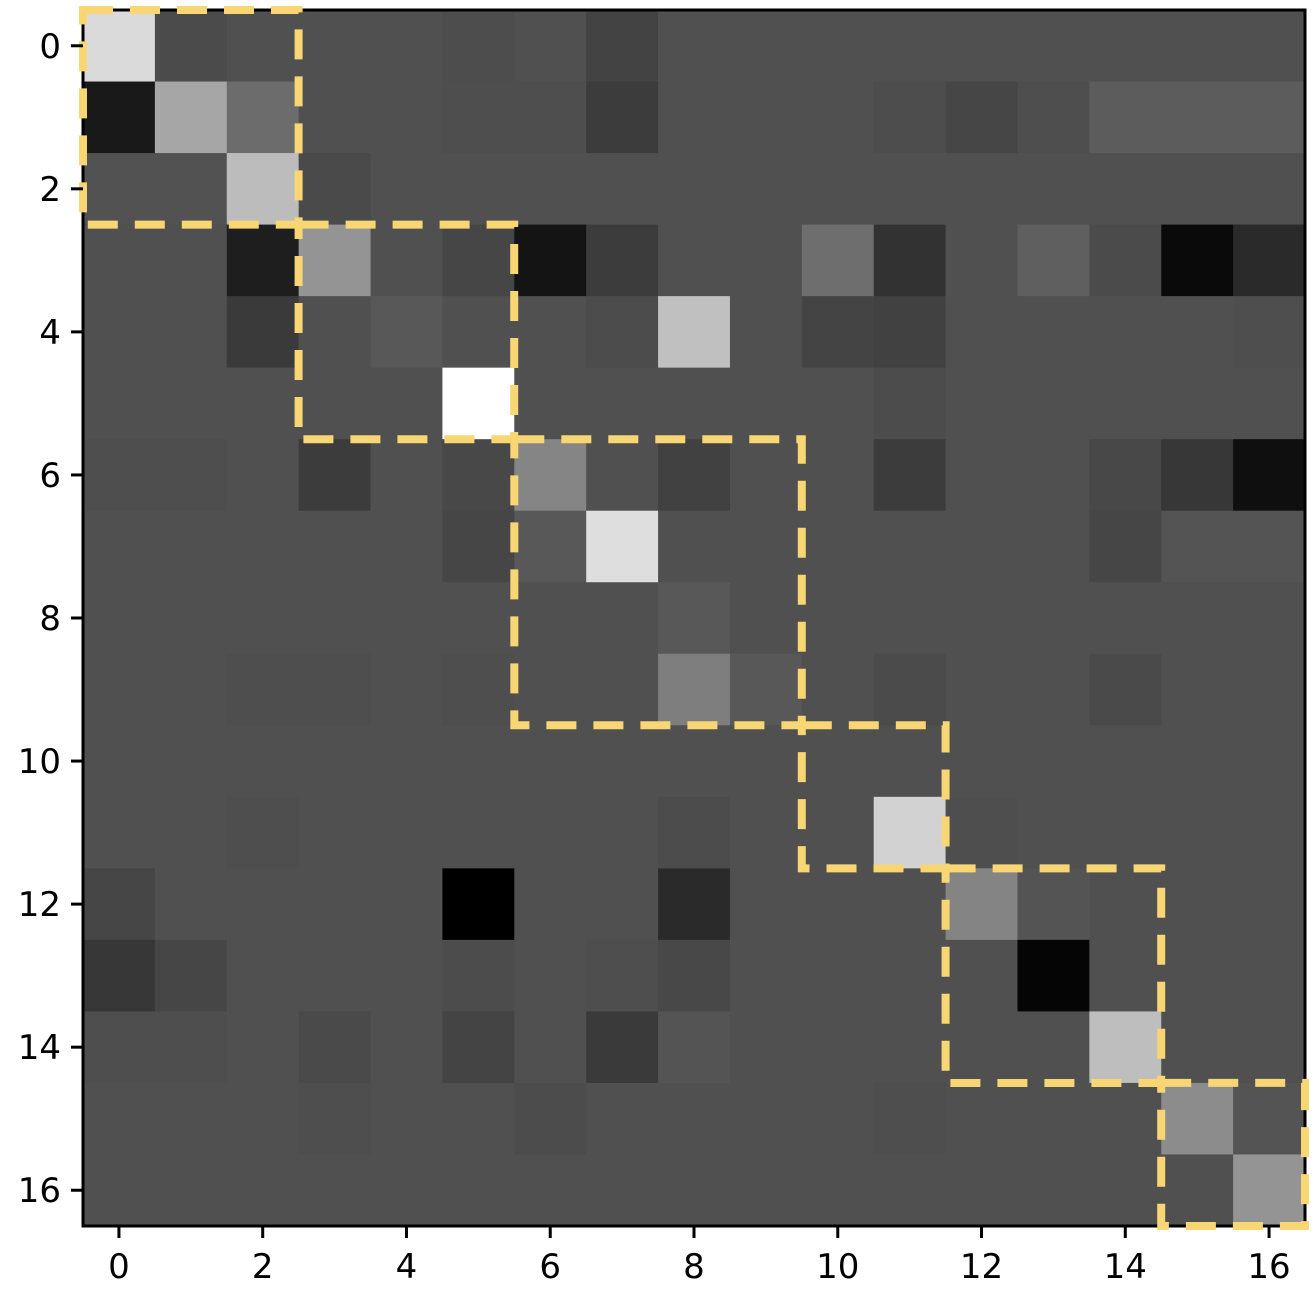 The width and height of the screenshot is (1316, 1302). I want to click on heatmap-cell-r4-c8, so click(694, 332).